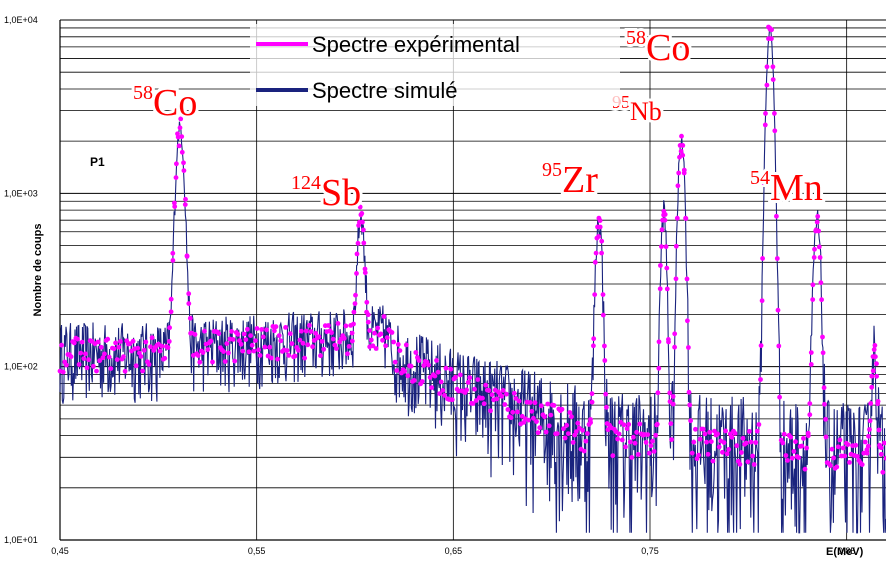 This screenshot has height=562, width=886. Describe the element at coordinates (38, 270) in the screenshot. I see `y-axis-label: Nombre de coups` at that location.